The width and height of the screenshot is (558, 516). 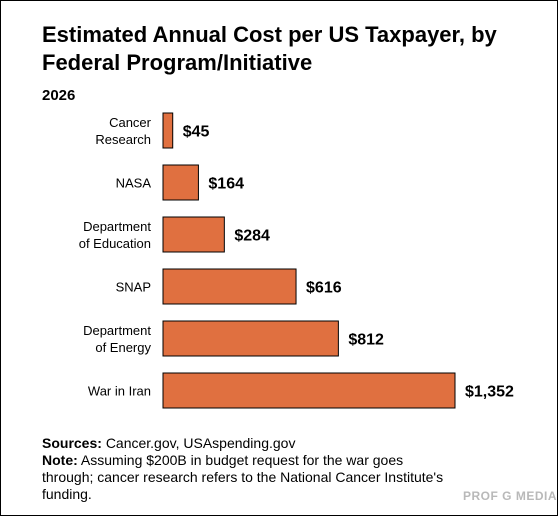 I want to click on category-label-0: Cancer Research, so click(x=123, y=131).